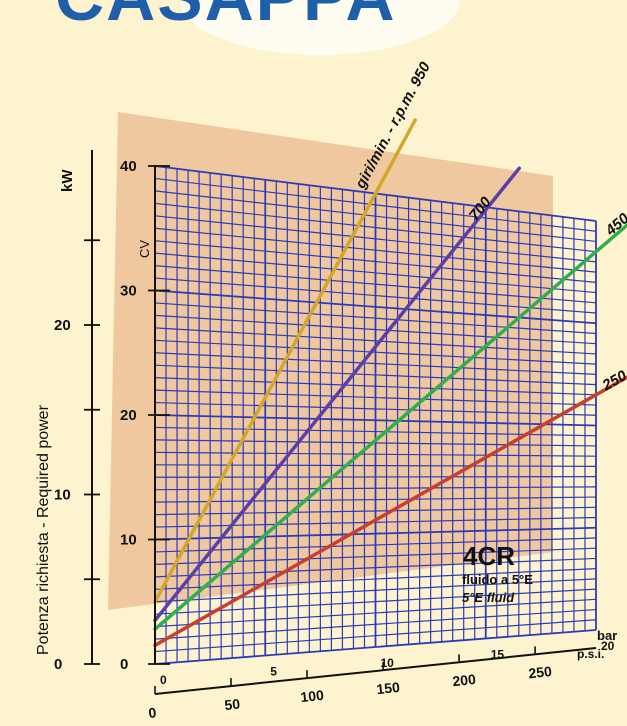 The height and width of the screenshot is (726, 627). What do you see at coordinates (128, 540) in the screenshot?
I see `cv-tick-label: 10` at bounding box center [128, 540].